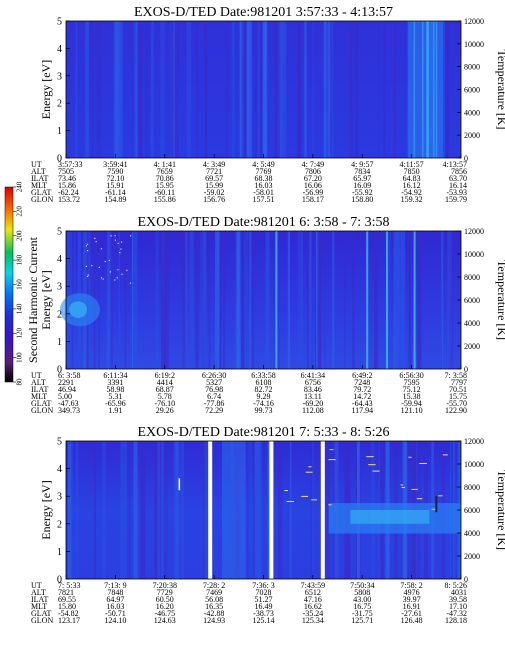 This screenshot has width=505, height=649. I want to click on ephemeris-value: 4:11:57, so click(412, 164).